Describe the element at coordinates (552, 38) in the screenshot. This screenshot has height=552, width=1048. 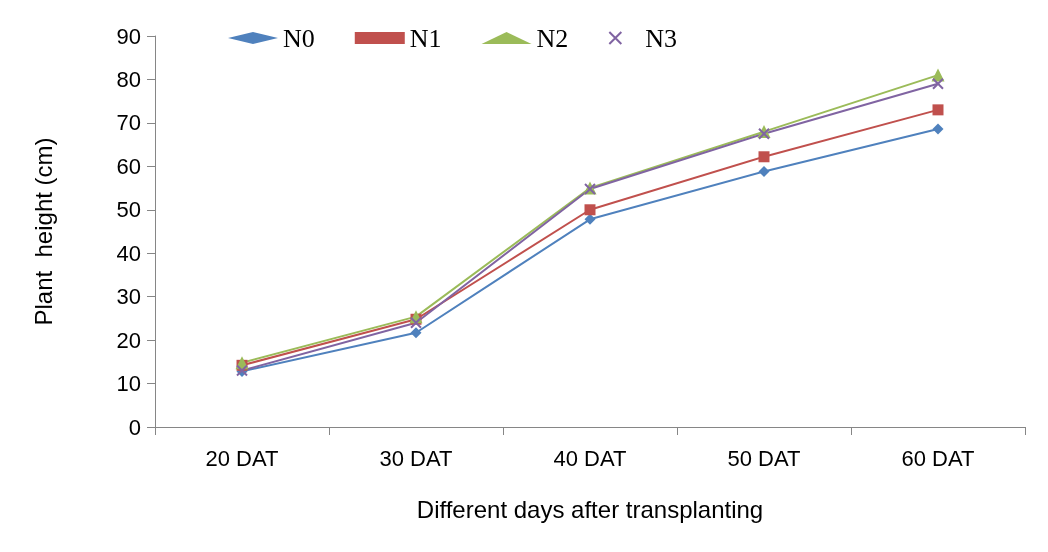
I see `legend-label: N2` at that location.